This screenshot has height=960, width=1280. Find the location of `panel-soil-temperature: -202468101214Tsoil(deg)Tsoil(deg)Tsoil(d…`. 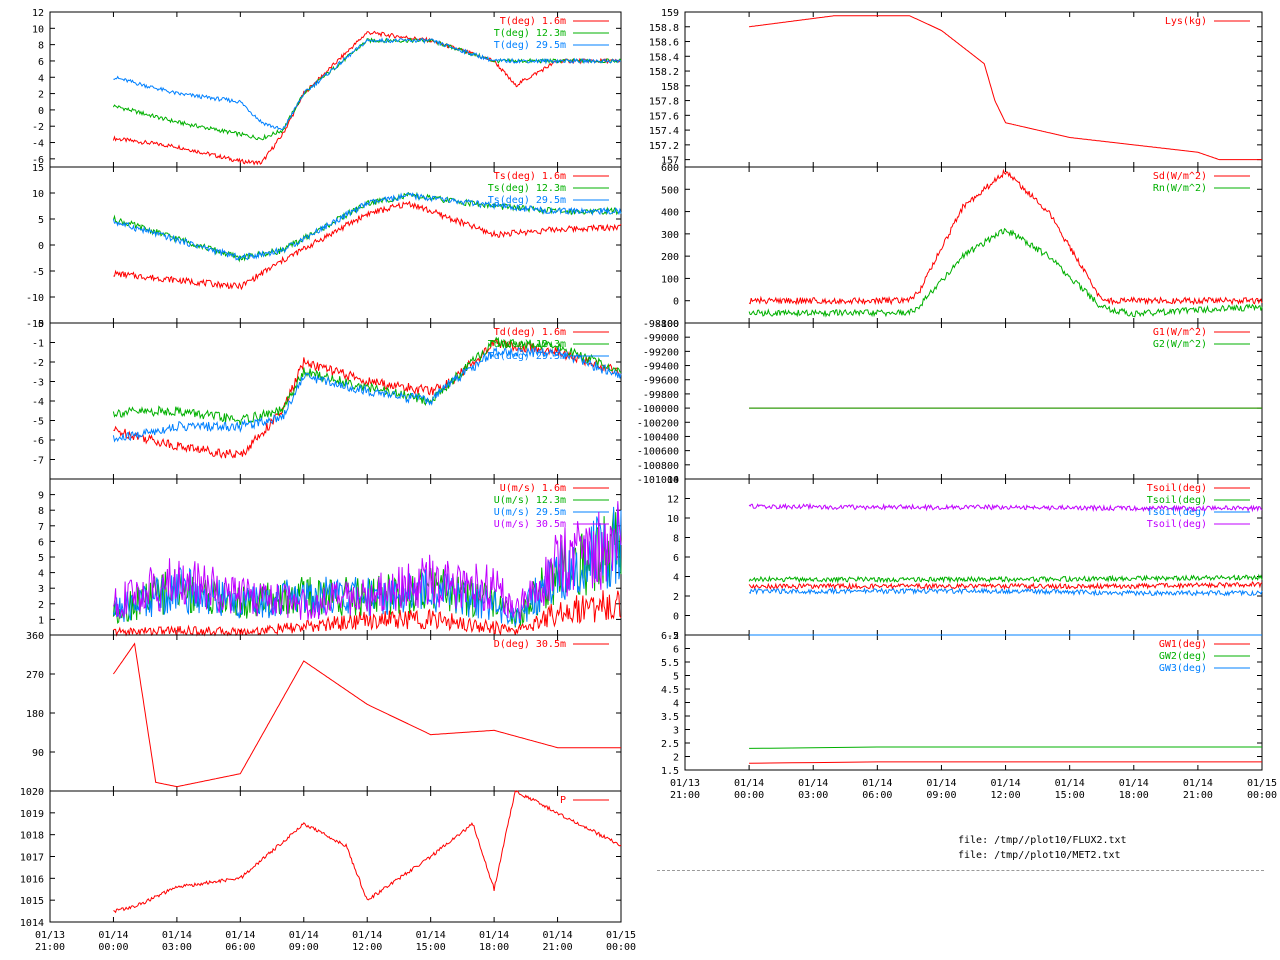

panel-soil-temperature: -202468101214Tsoil(deg)Tsoil(deg)Tsoil(d… is located at coordinates (965, 558).